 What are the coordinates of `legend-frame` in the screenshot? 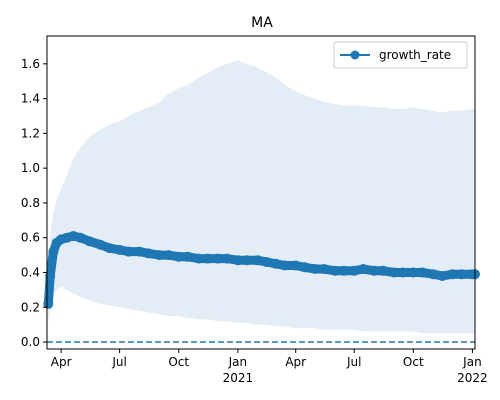 It's located at (400, 55).